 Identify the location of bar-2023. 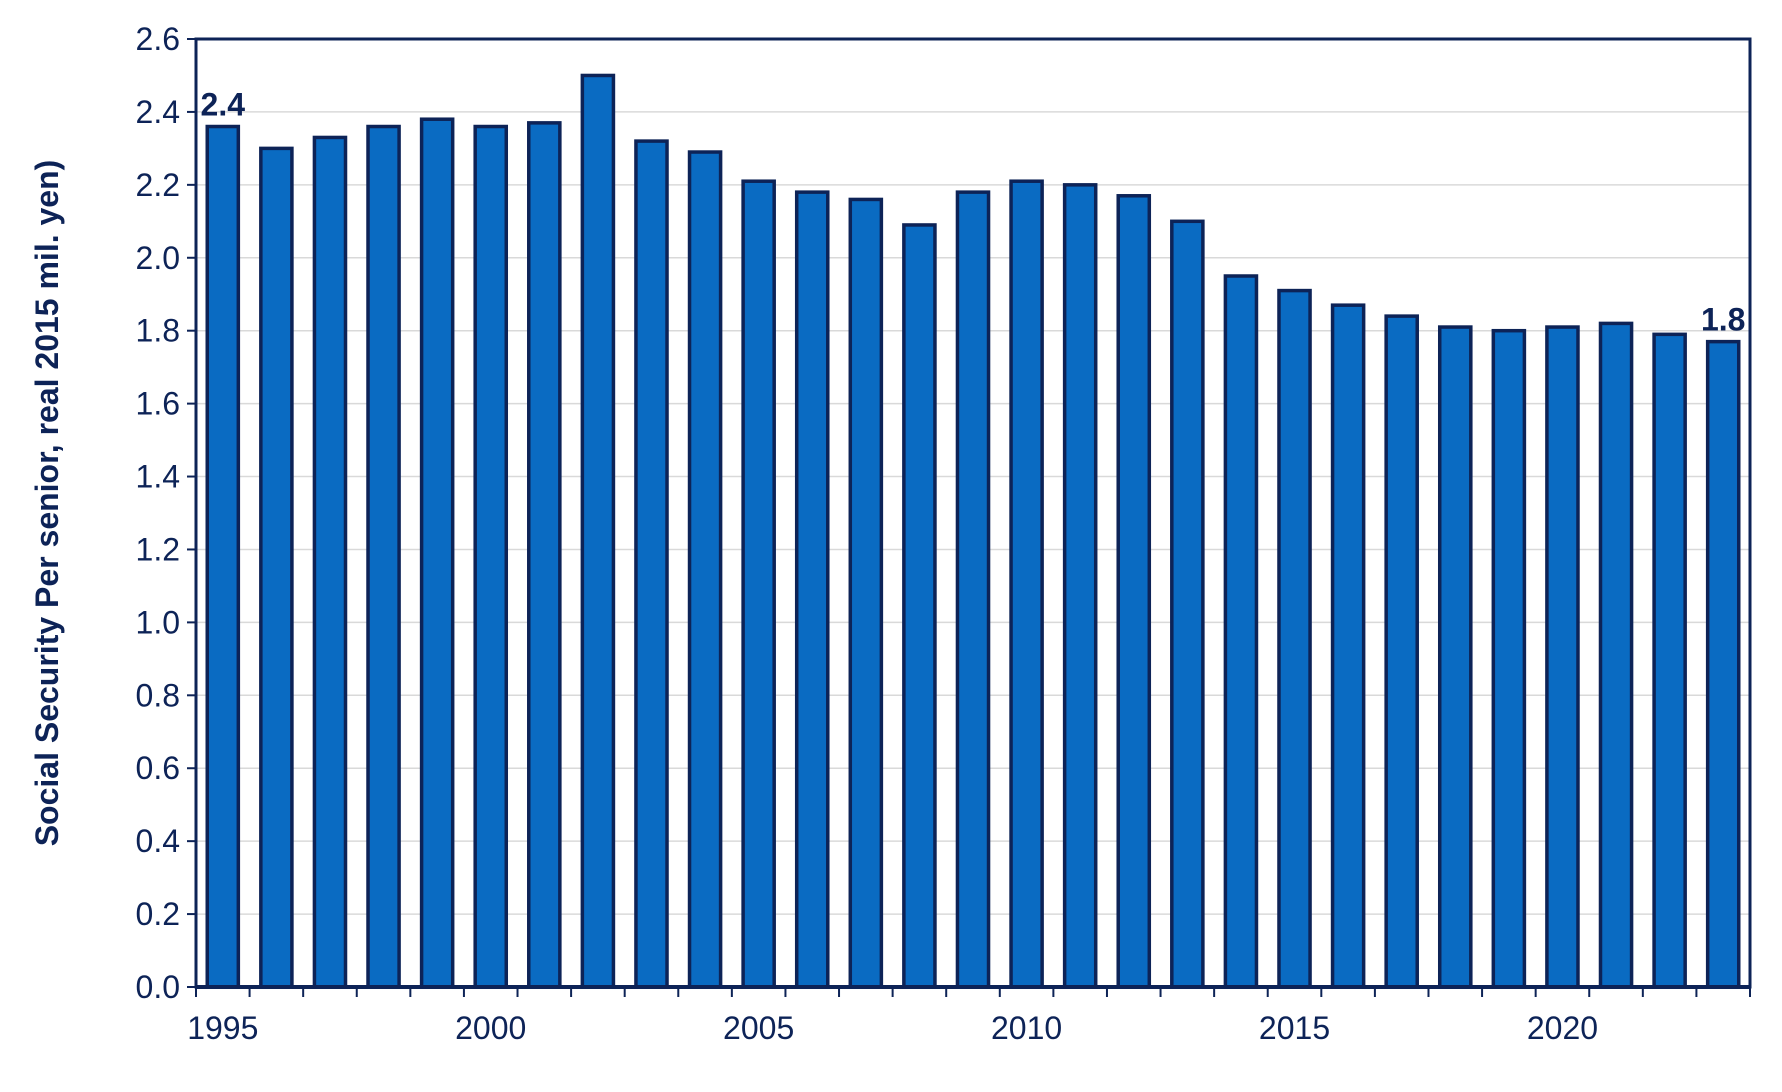
(1723, 664).